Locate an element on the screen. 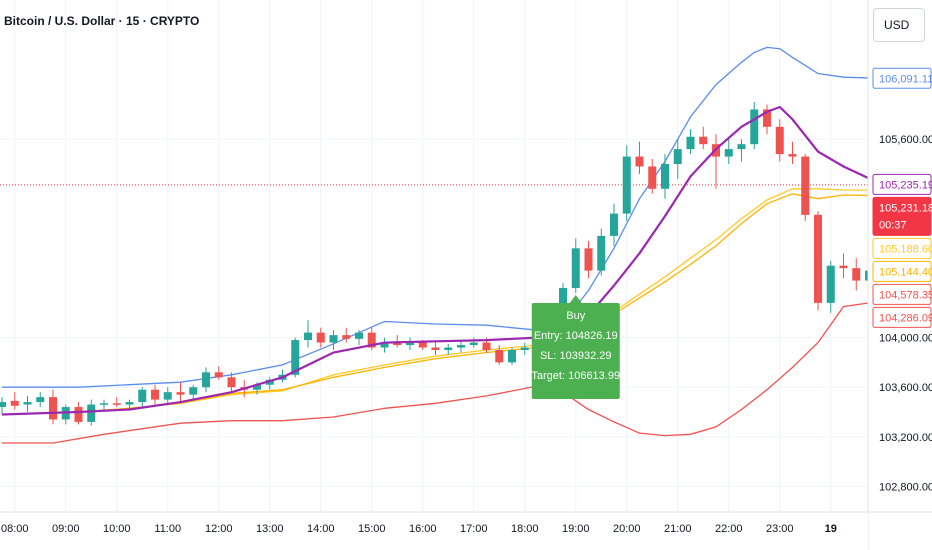 The image size is (932, 550). countdown-label: 00:37 is located at coordinates (893, 225).